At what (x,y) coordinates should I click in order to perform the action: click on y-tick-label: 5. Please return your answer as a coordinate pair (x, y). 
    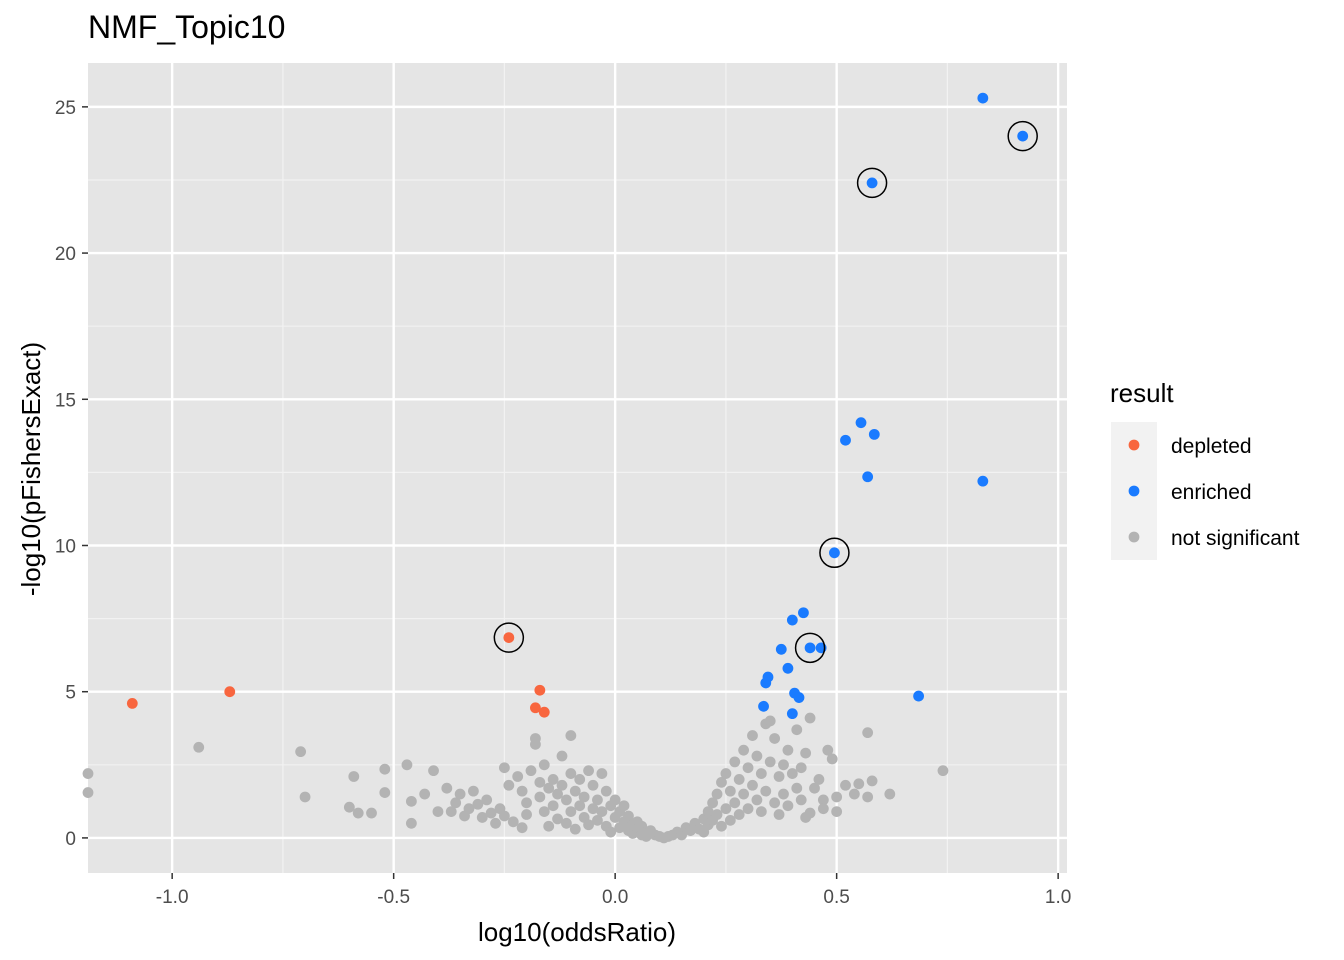
    Looking at the image, I should click on (70, 693).